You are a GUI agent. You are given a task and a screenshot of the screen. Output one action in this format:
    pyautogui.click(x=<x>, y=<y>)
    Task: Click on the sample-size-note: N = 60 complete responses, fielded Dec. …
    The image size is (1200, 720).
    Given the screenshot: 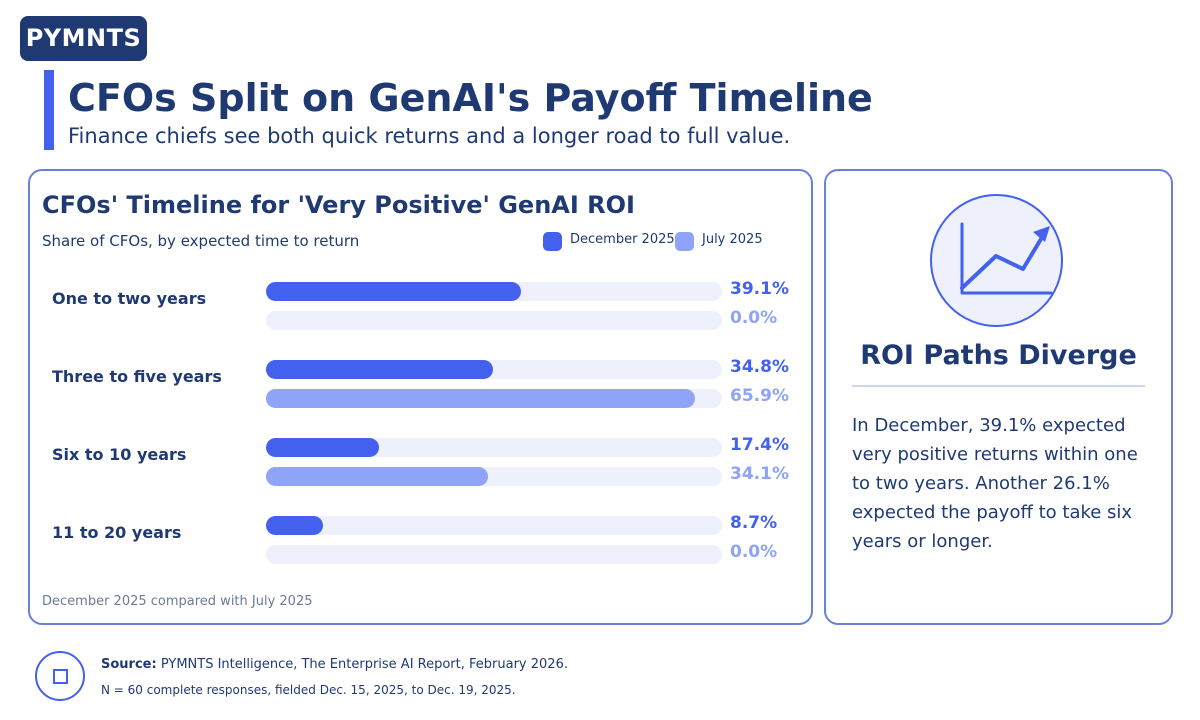 What is the action you would take?
    pyautogui.click(x=308, y=690)
    